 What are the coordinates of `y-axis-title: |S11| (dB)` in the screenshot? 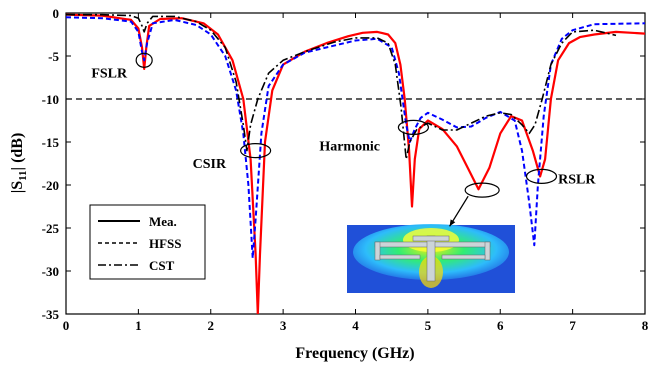 It's located at (19, 163).